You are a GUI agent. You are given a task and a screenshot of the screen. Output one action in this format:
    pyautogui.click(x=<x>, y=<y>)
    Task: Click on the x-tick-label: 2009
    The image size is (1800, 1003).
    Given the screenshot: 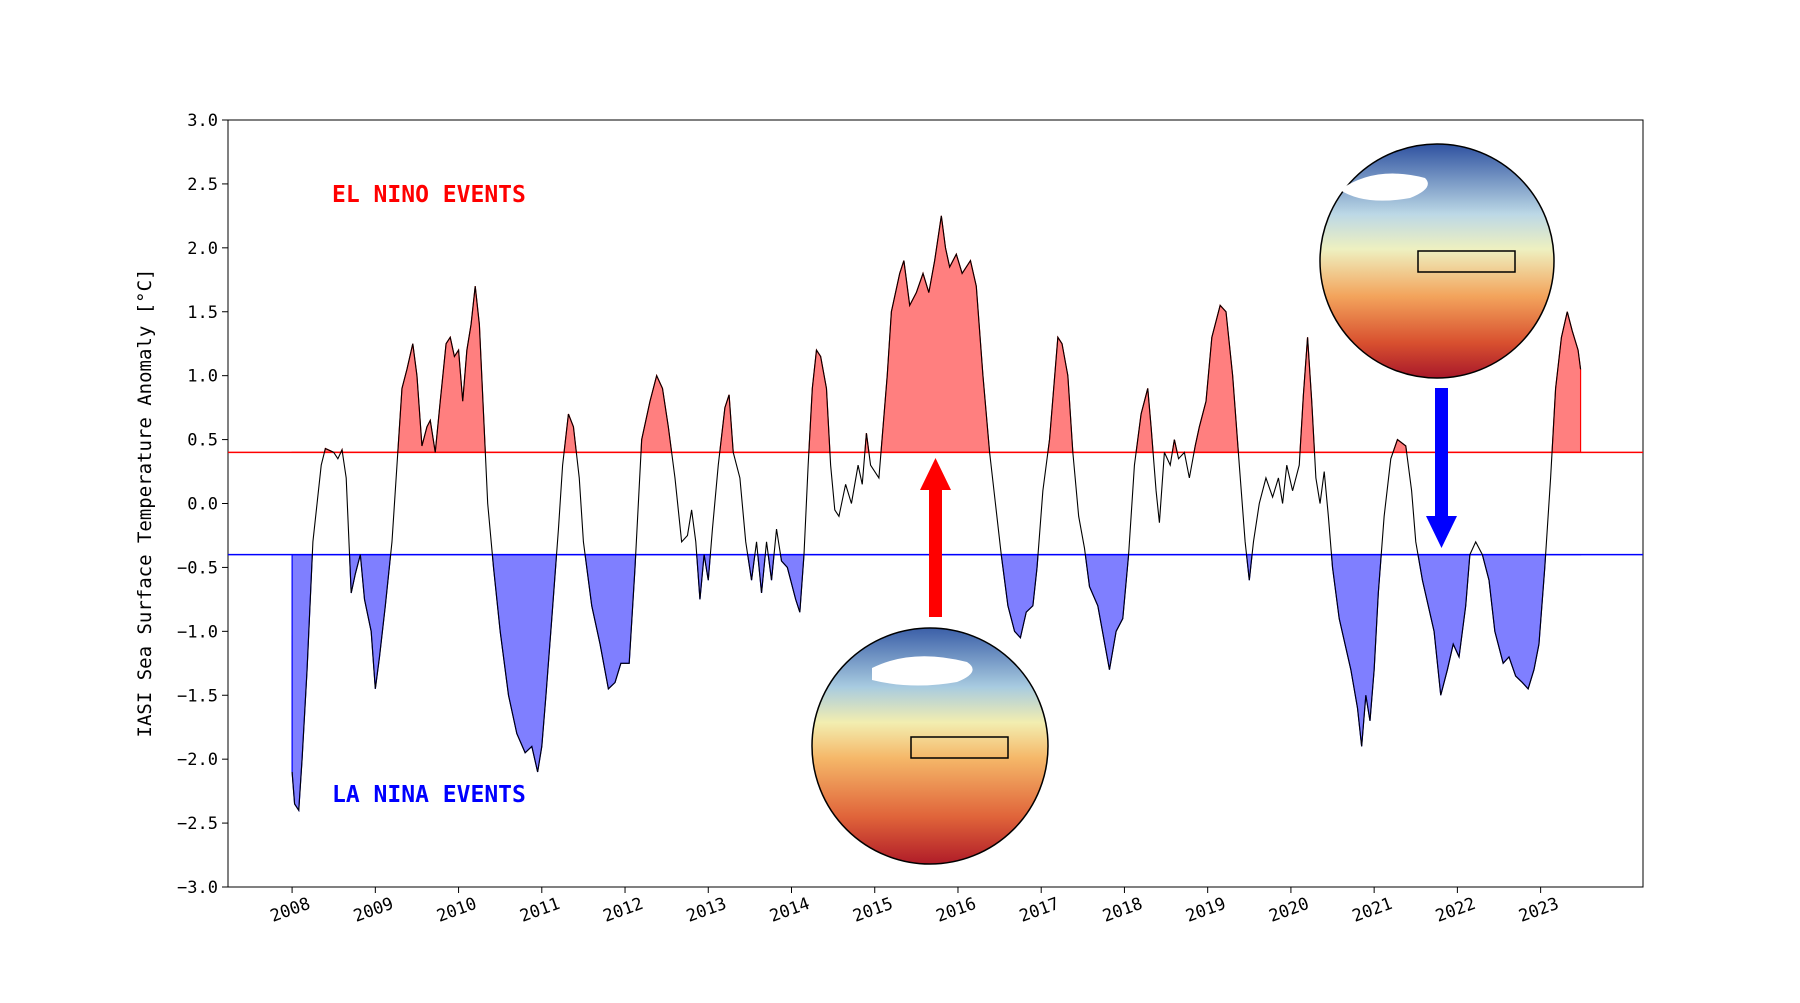 What is the action you would take?
    pyautogui.click(x=373, y=910)
    